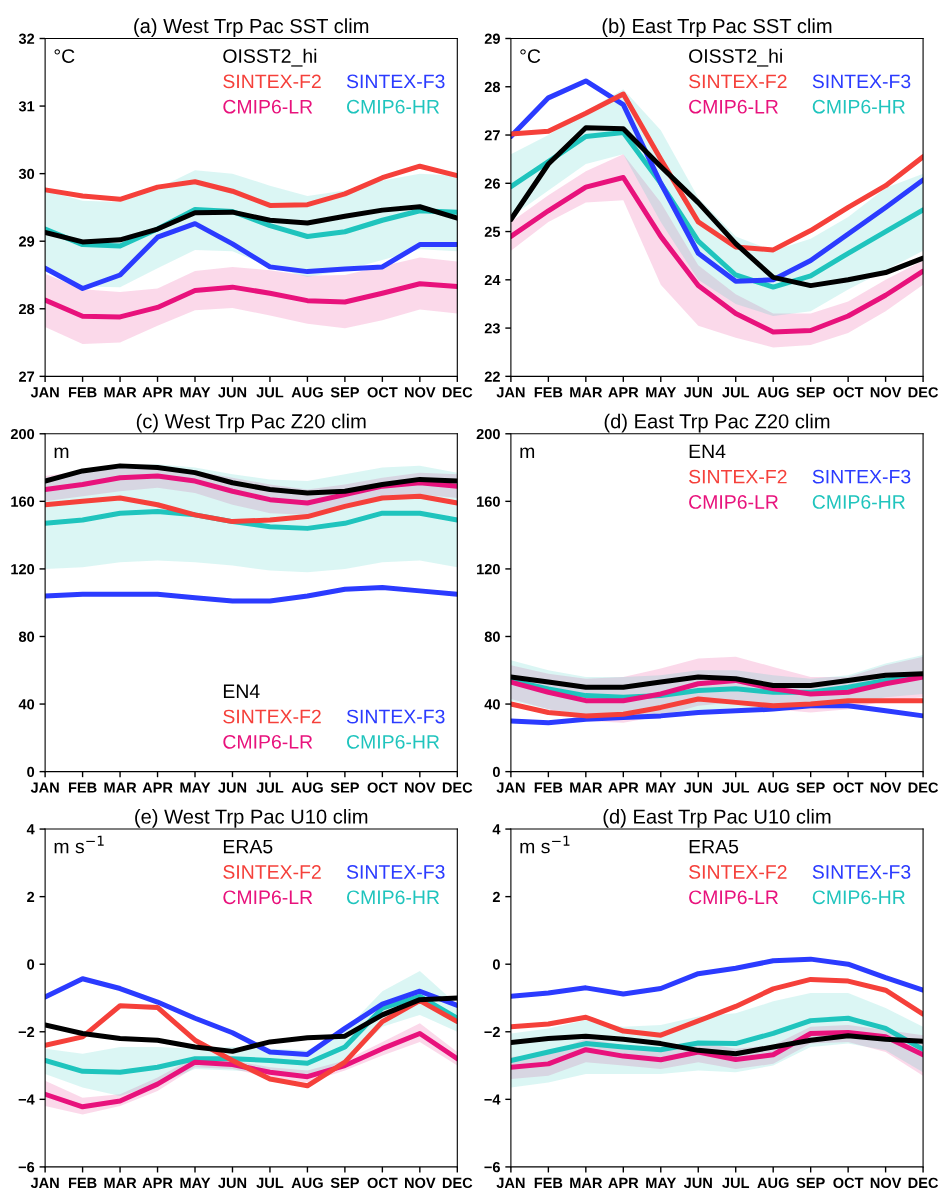 Image resolution: width=940 pixels, height=1203 pixels. What do you see at coordinates (26, 106) in the screenshot?
I see `y-tick-label: 31` at bounding box center [26, 106].